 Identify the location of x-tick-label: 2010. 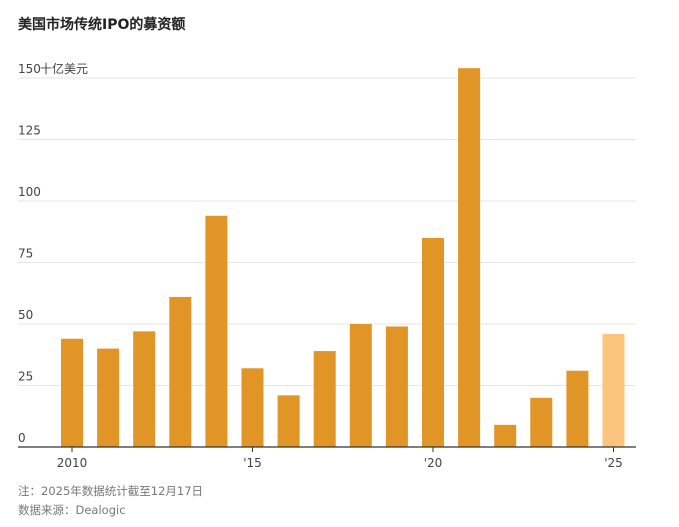
(72, 463).